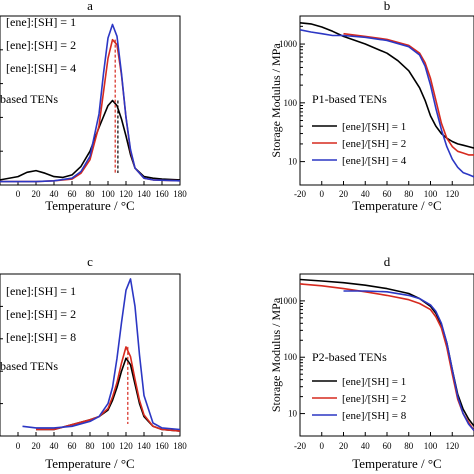 This screenshot has height=474, width=474. What do you see at coordinates (387, 6) in the screenshot?
I see `panel-label: b` at bounding box center [387, 6].